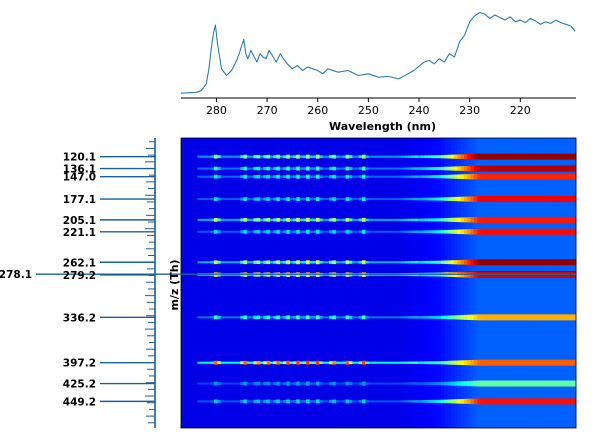 The image size is (616, 442). Describe the element at coordinates (79, 233) in the screenshot. I see `mz-label: 221.1` at that location.